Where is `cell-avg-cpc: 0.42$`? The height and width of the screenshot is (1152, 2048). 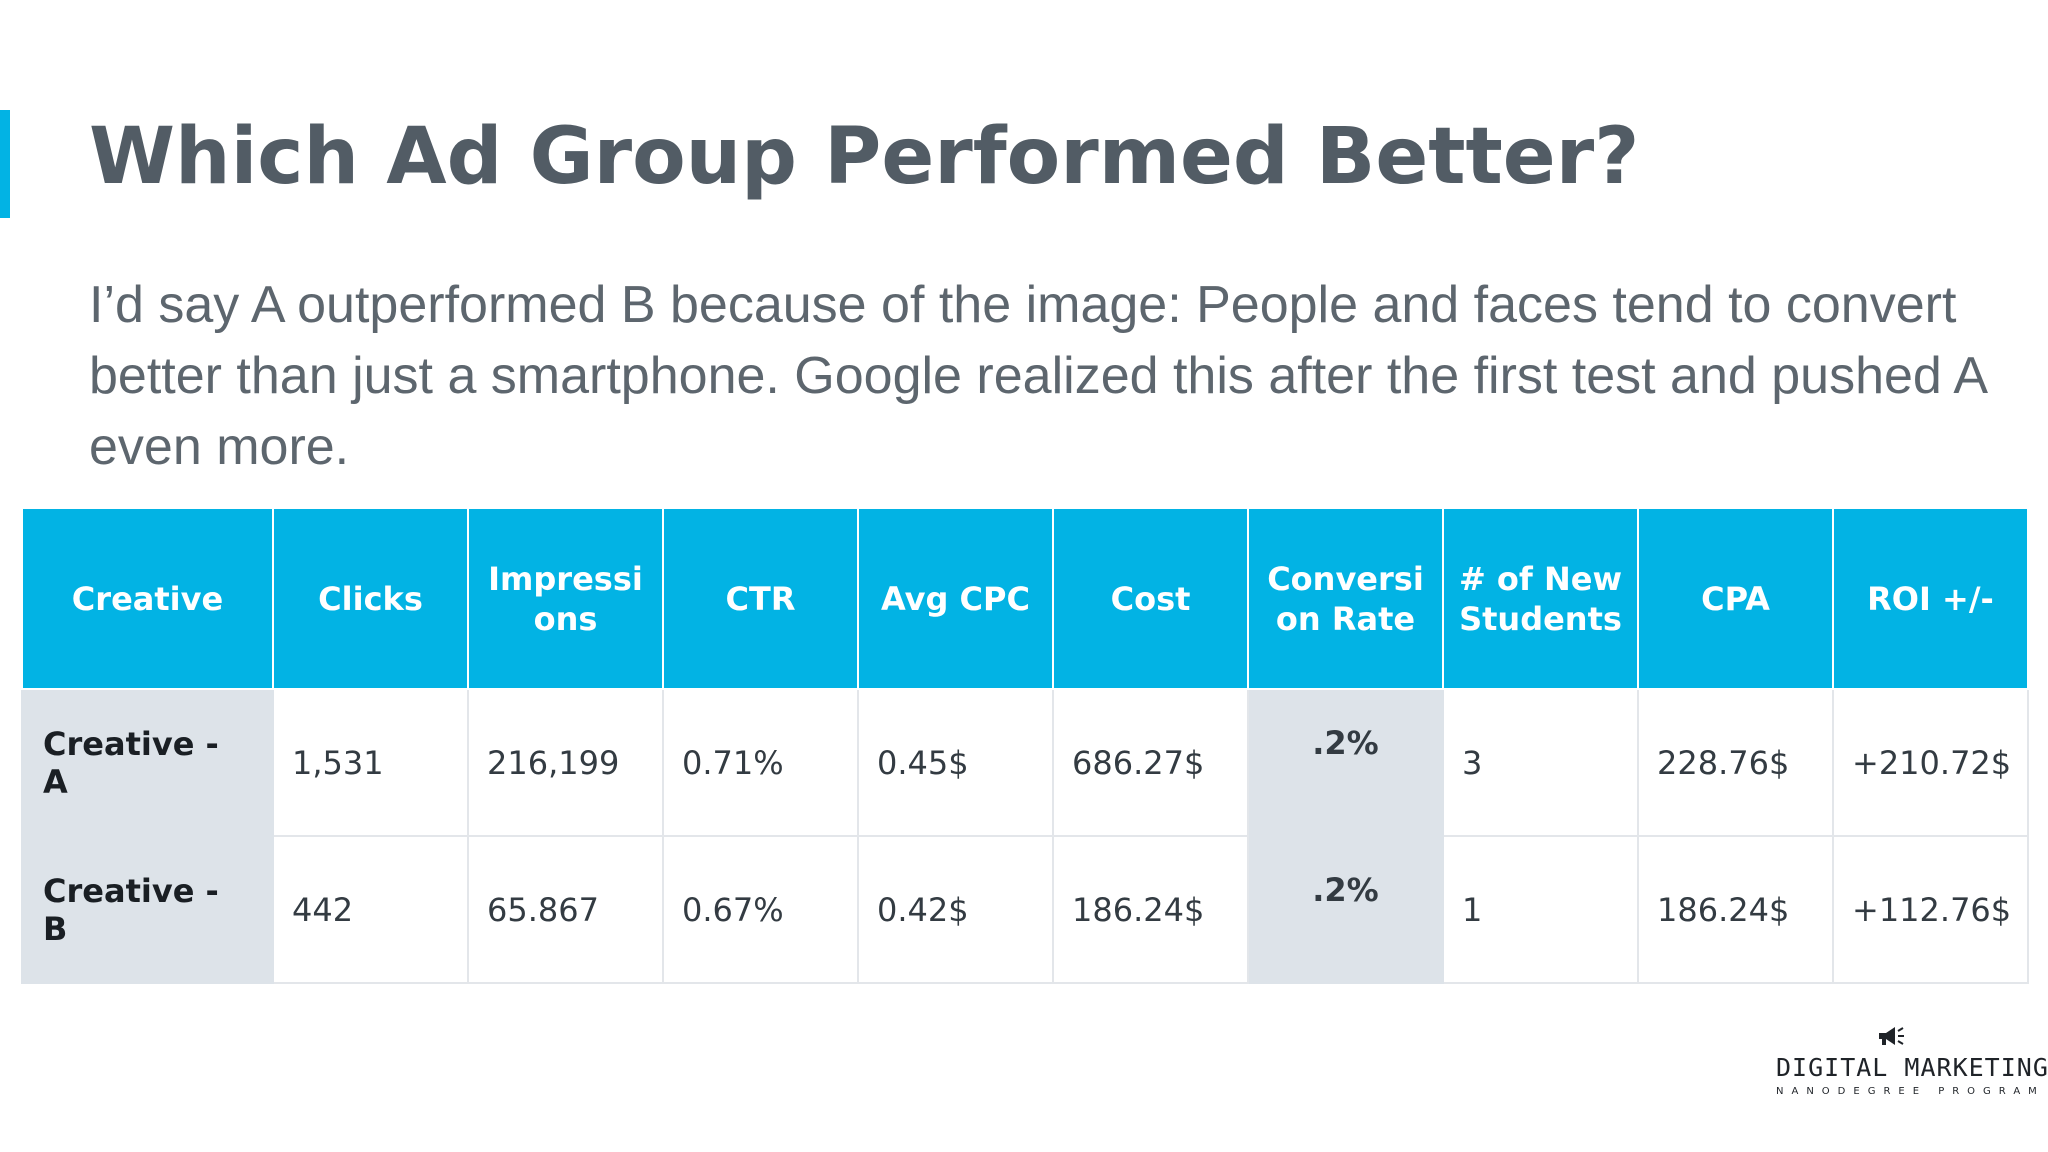
cell-avg-cpc: 0.42$ is located at coordinates (955, 909).